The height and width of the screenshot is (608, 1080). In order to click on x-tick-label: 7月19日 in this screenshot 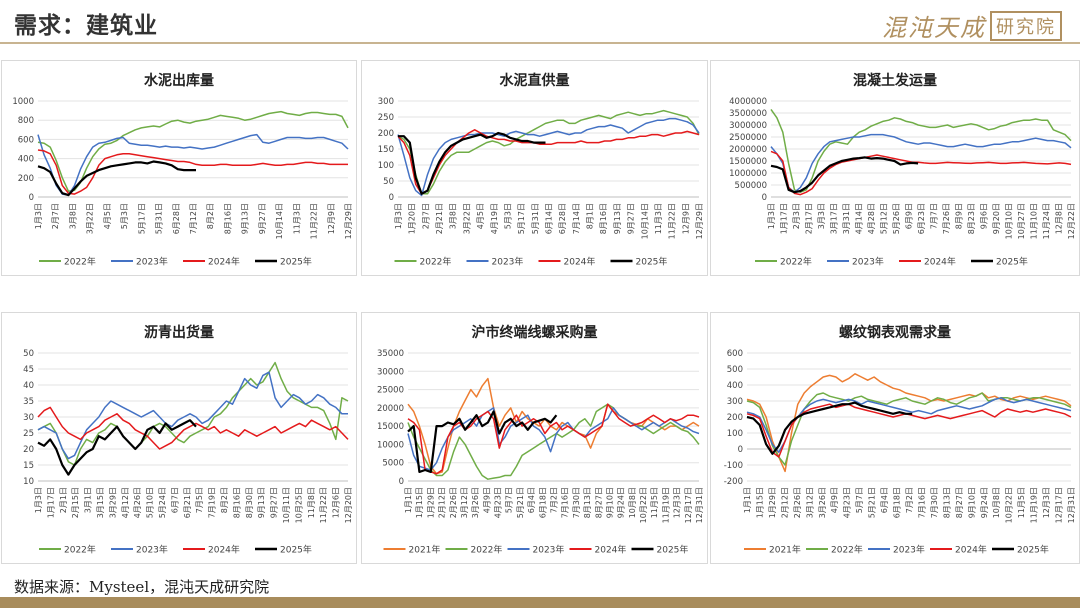, I will do `click(212, 502)`.